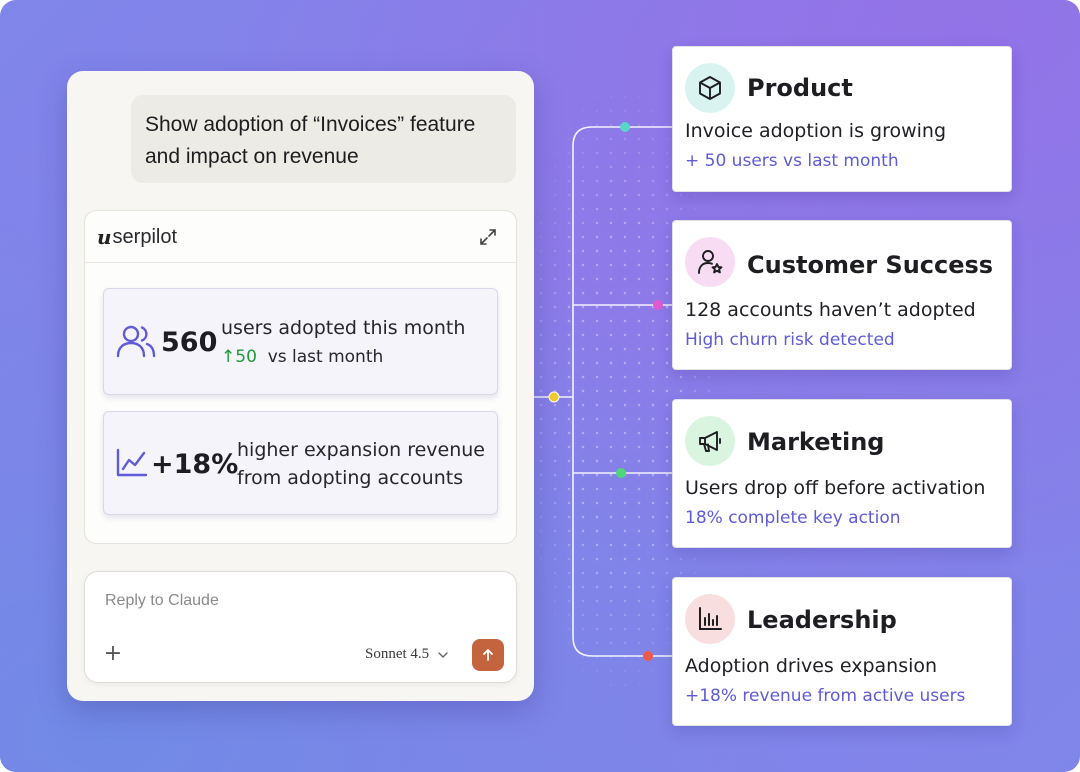 The width and height of the screenshot is (1080, 772). I want to click on arrow-up-icon, so click(488, 655).